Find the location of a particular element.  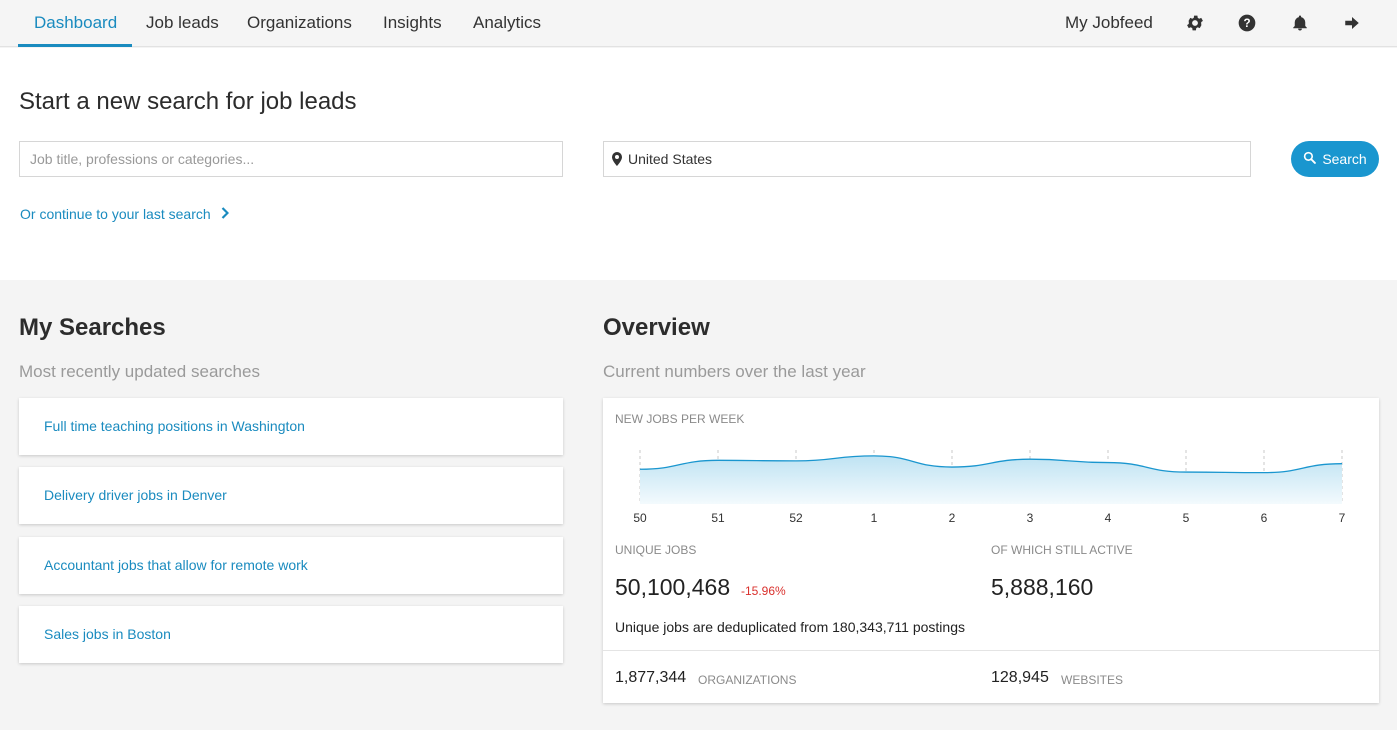

location-field is located at coordinates (927, 159).